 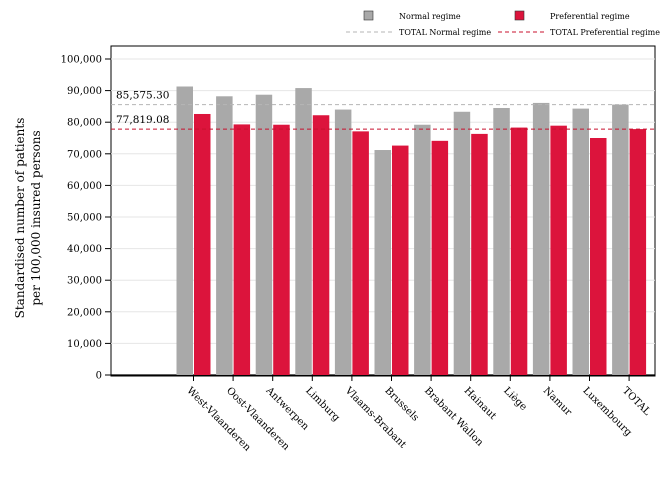 I want to click on y-tick-label: 80,000, so click(x=84, y=123).